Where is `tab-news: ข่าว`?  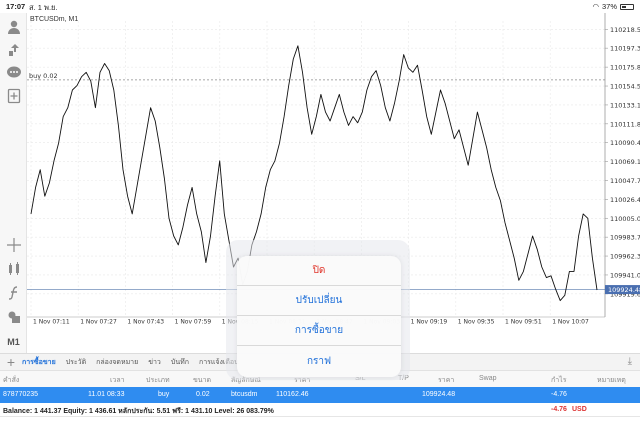
tab-news: ข่าว is located at coordinates (154, 362).